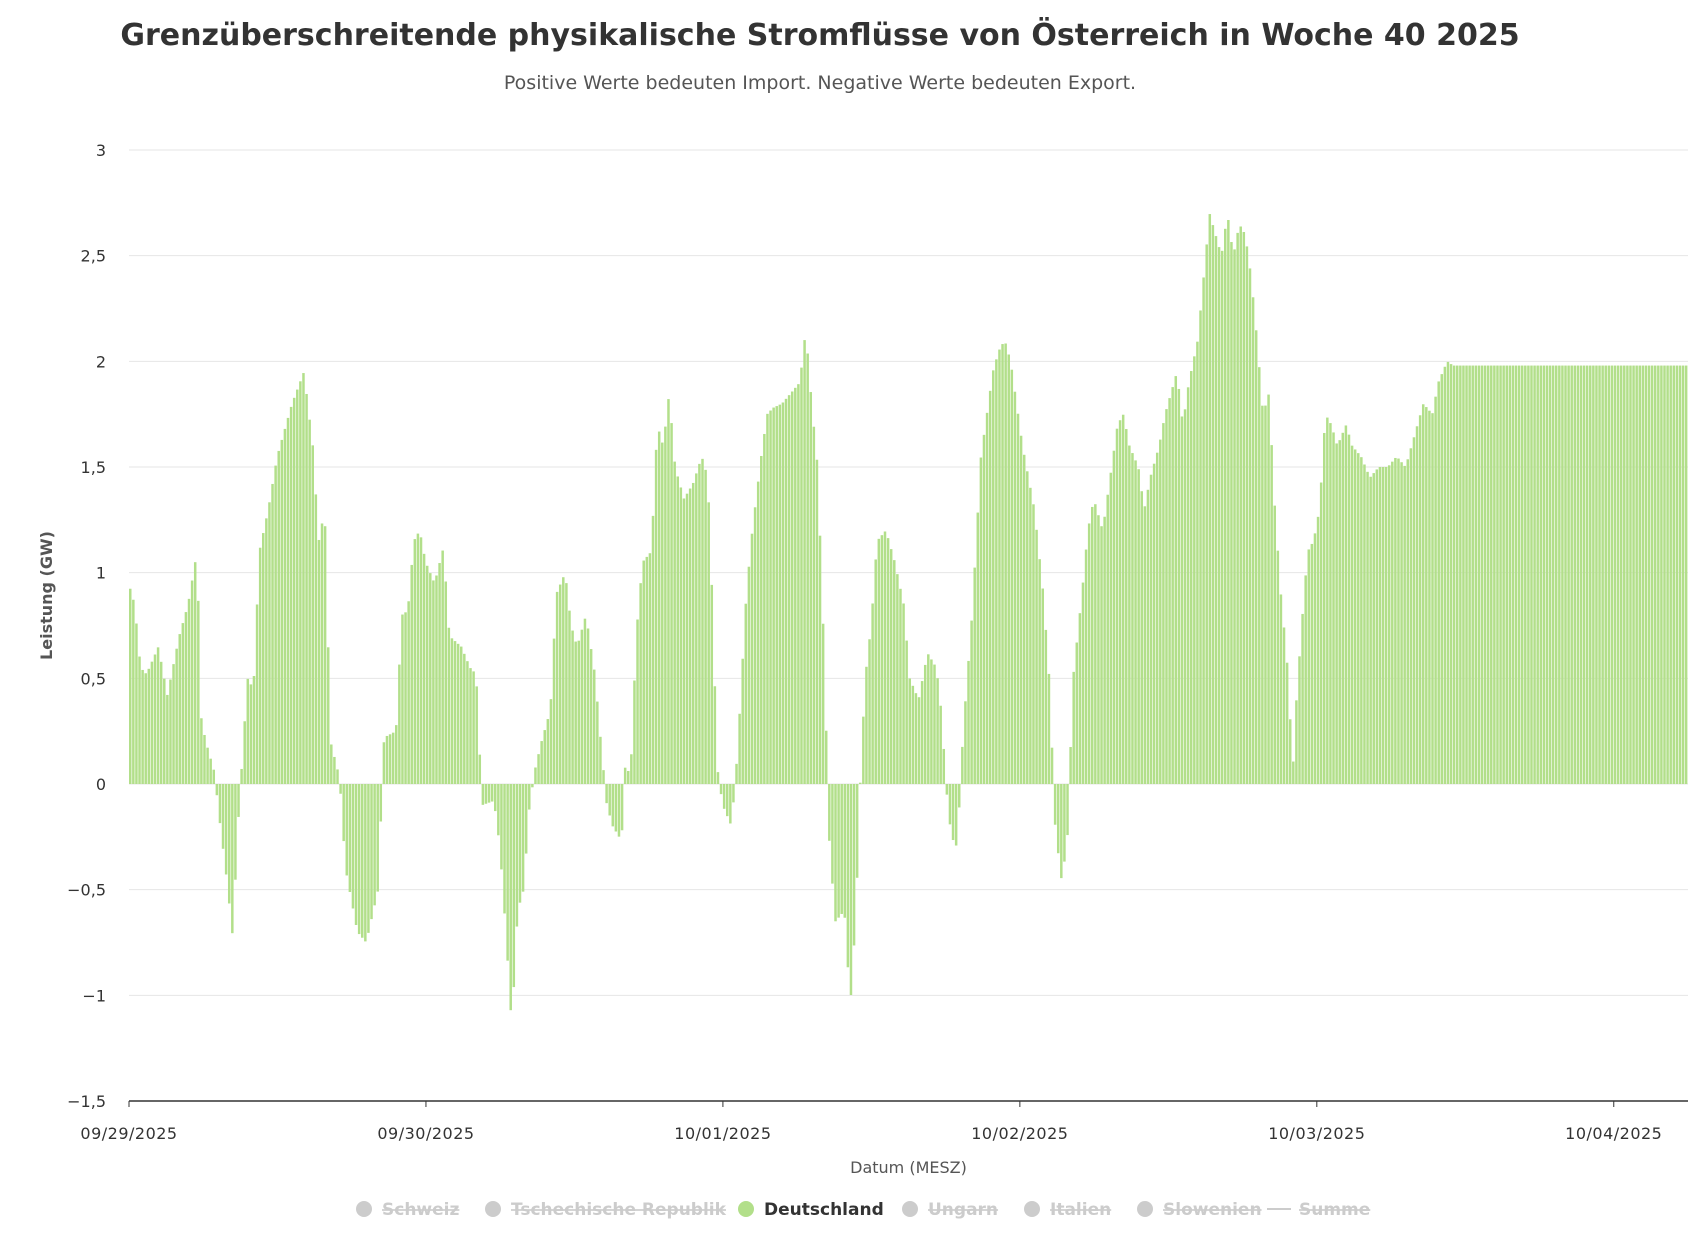 This screenshot has height=1246, width=1701. What do you see at coordinates (101, 150) in the screenshot?
I see `y-tick-label: 3` at bounding box center [101, 150].